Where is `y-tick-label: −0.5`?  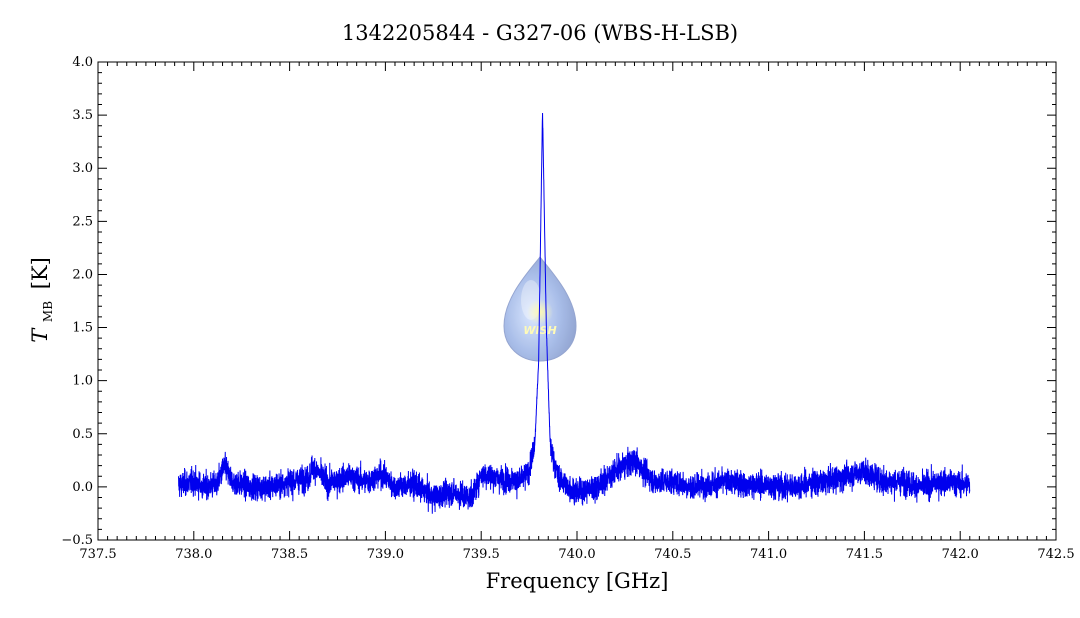 y-tick-label: −0.5 is located at coordinates (77, 540).